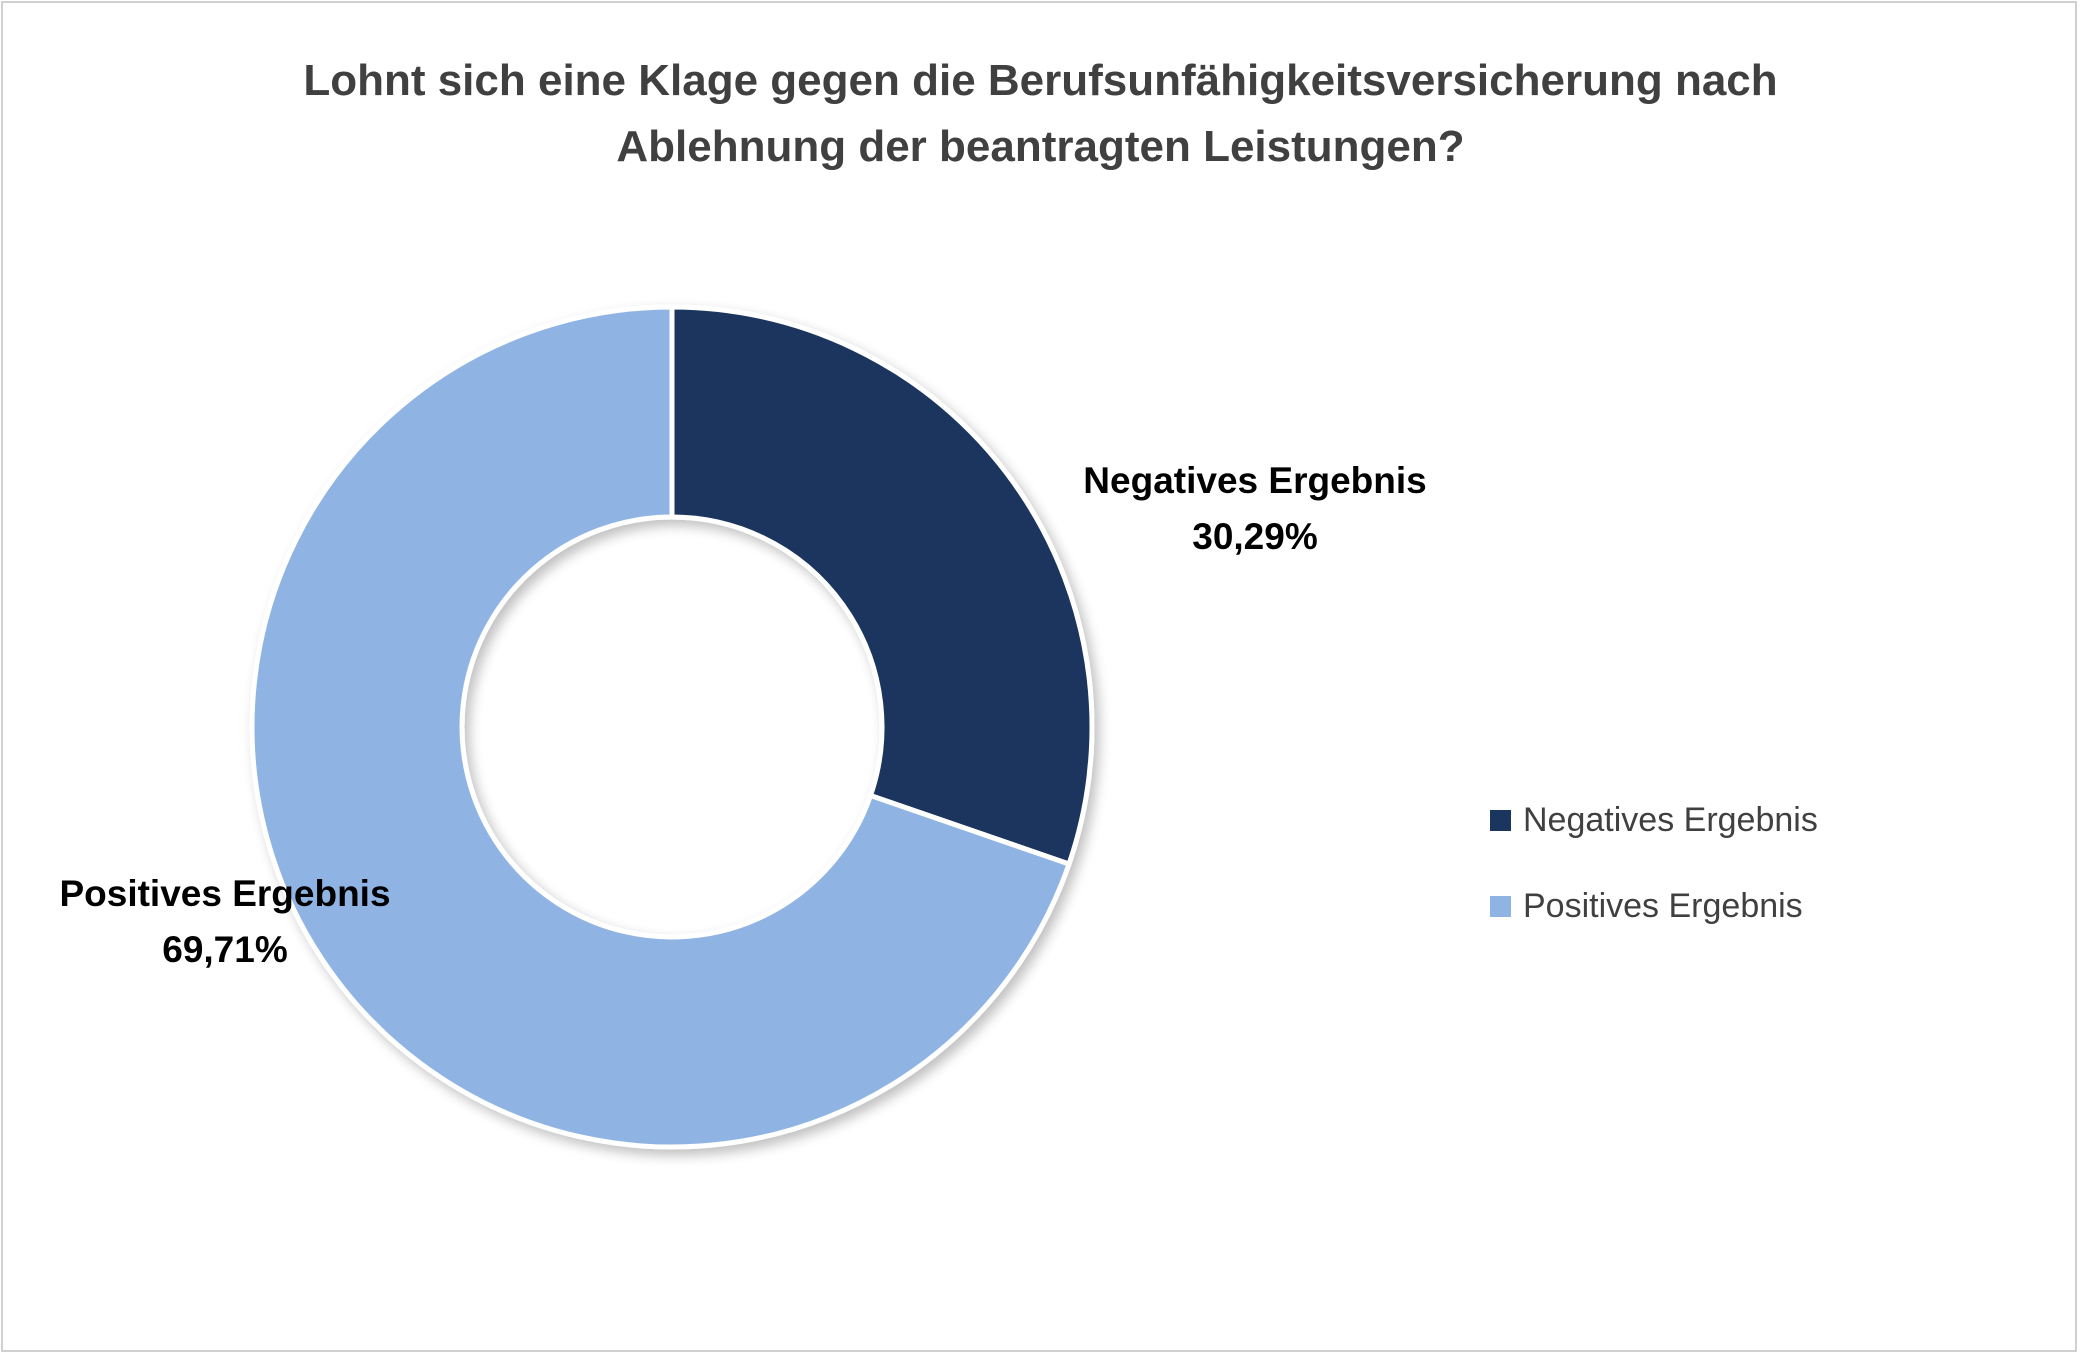 This screenshot has height=1356, width=2081. I want to click on legend-item-negative: Negatives Ergebnis, so click(1654, 820).